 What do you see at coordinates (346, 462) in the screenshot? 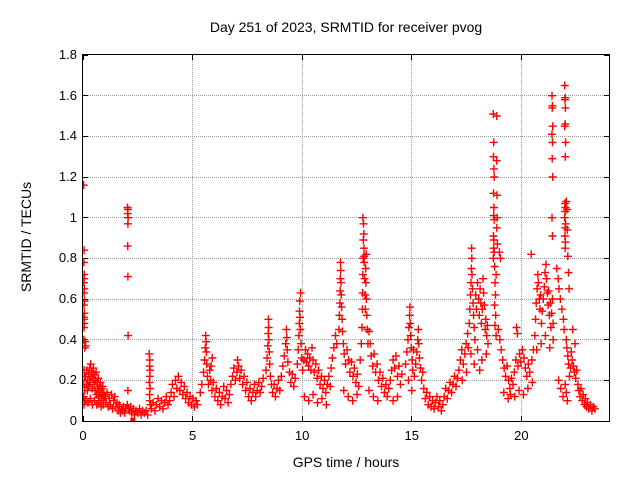
I see `x-axis-label: GPS time / hours` at bounding box center [346, 462].